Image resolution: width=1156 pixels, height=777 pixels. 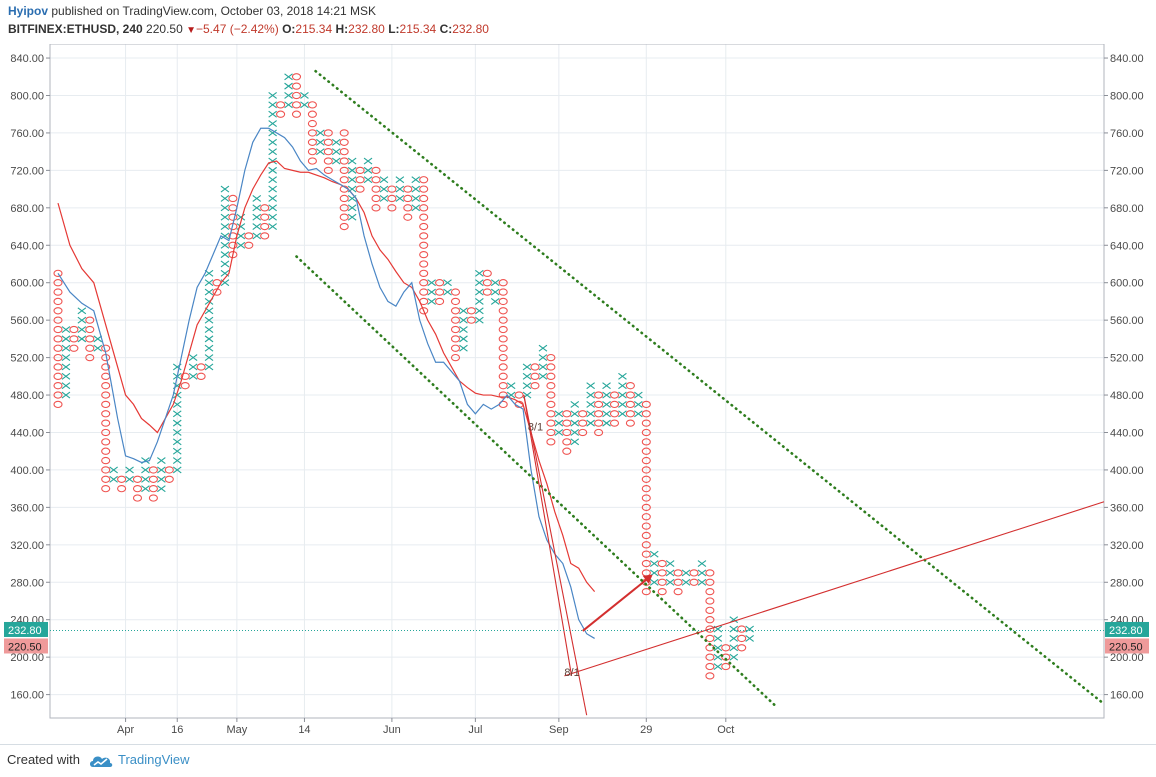 What do you see at coordinates (1127, 246) in the screenshot?
I see `y-tick-label: 640.00` at bounding box center [1127, 246].